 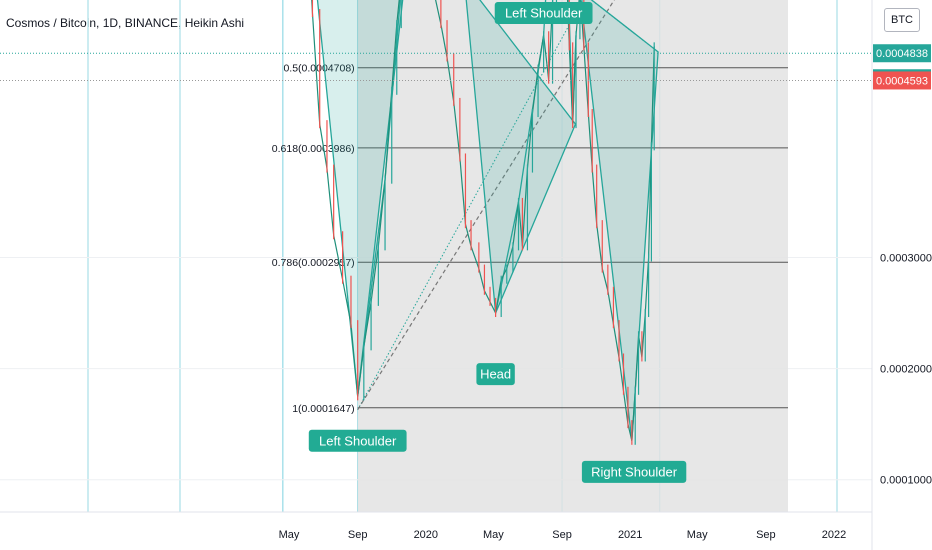 I want to click on x-tick-label: 2022, so click(x=834, y=535).